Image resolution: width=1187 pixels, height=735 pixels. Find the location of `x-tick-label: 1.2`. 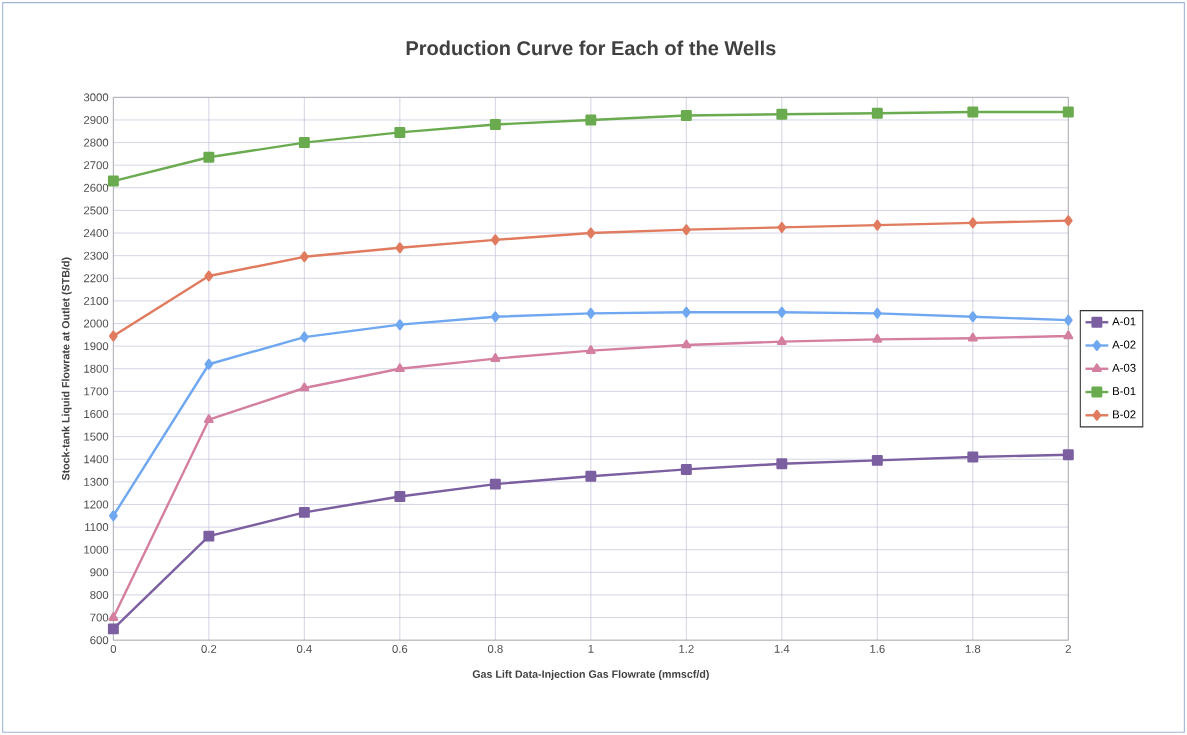

x-tick-label: 1.2 is located at coordinates (686, 648).